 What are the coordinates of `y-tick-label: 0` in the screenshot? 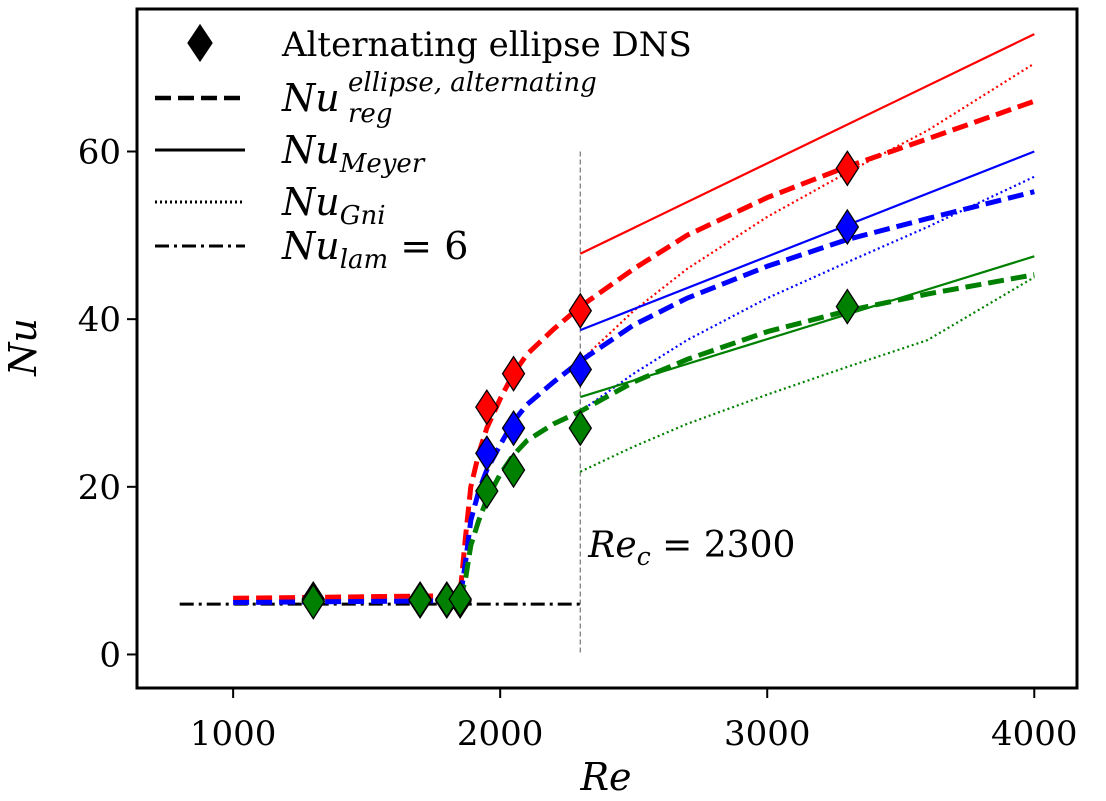 It's located at (110, 655).